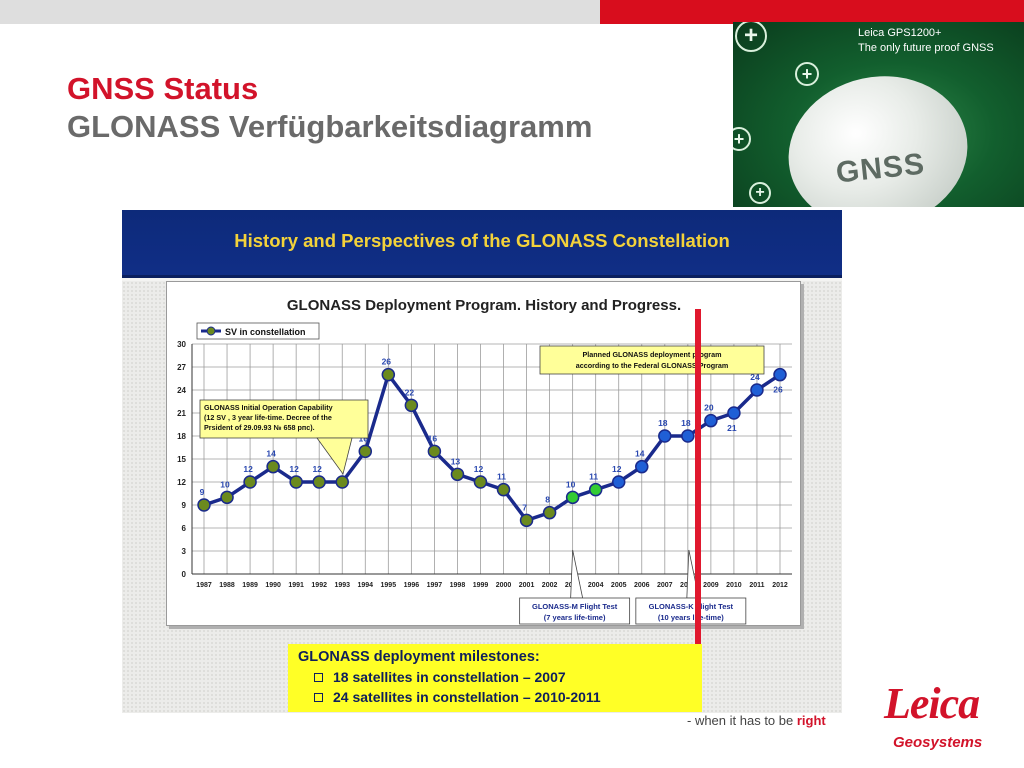 The height and width of the screenshot is (768, 1024). Describe the element at coordinates (449, 677) in the screenshot. I see `milestone-text: 18 satellites in constellation – 2007` at that location.